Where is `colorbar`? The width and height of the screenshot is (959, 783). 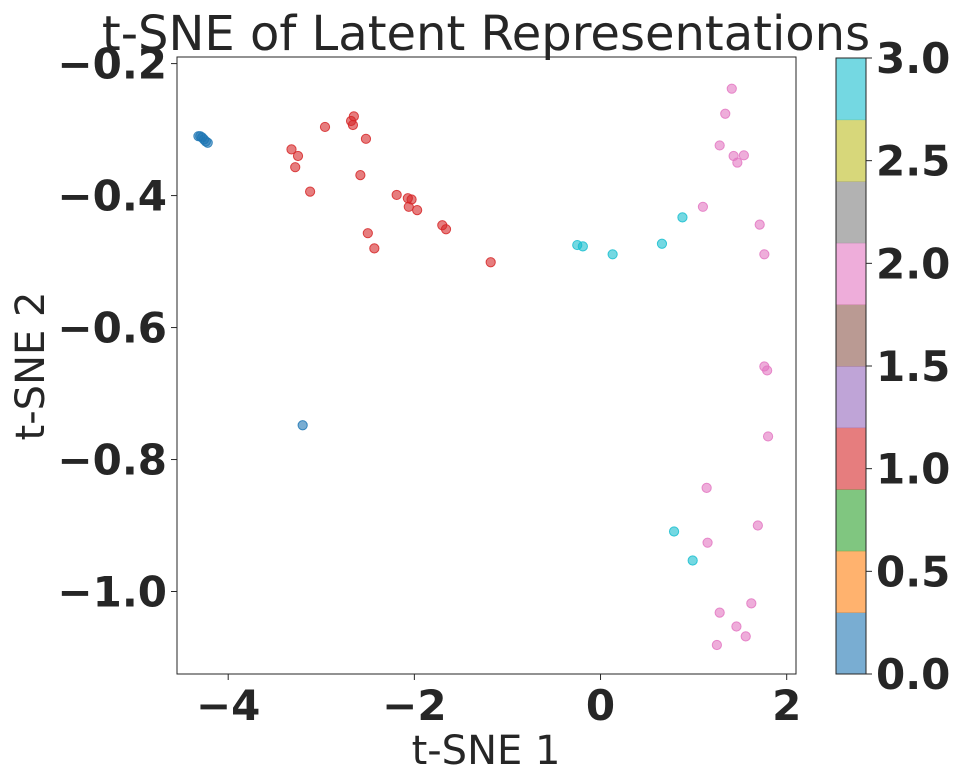 colorbar is located at coordinates (851, 366).